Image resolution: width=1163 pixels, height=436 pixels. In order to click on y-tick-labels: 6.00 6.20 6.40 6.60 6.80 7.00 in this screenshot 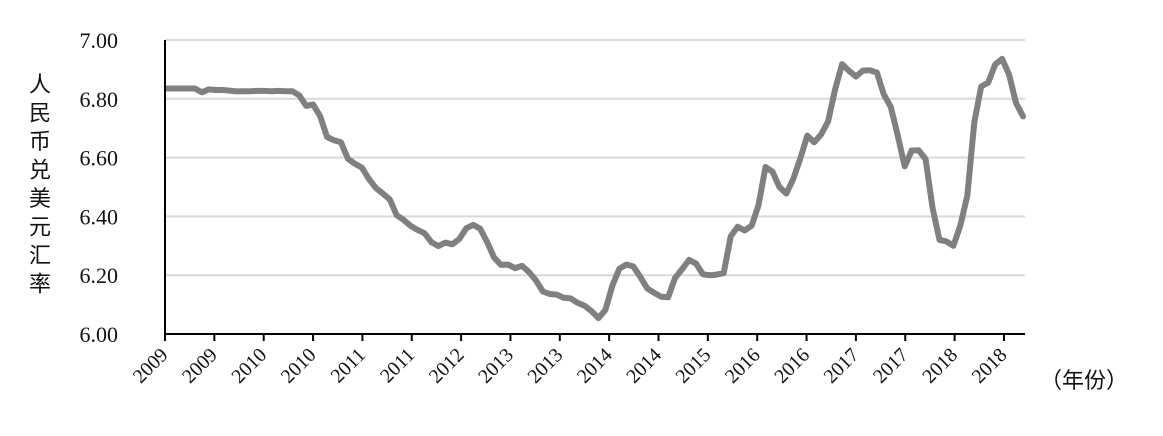, I will do `click(99, 187)`.